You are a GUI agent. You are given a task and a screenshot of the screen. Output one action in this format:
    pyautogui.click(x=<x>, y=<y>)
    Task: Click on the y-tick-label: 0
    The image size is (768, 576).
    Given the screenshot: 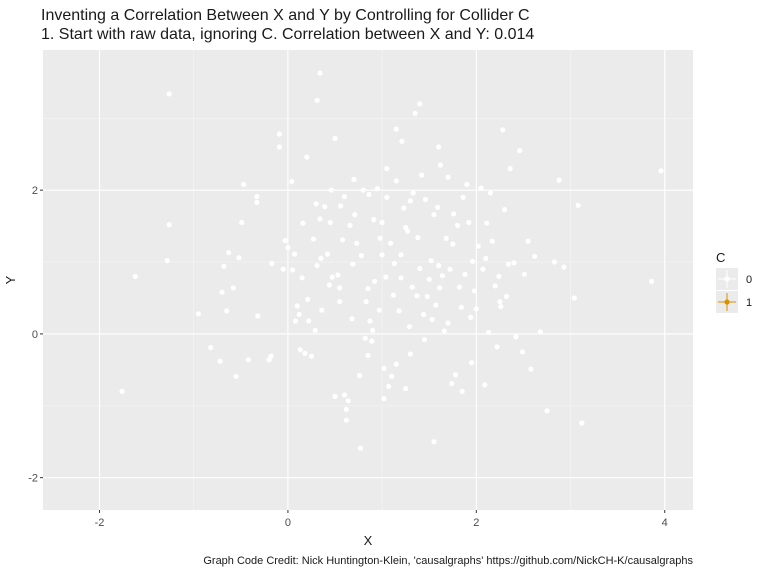 What is the action you would take?
    pyautogui.click(x=35, y=335)
    